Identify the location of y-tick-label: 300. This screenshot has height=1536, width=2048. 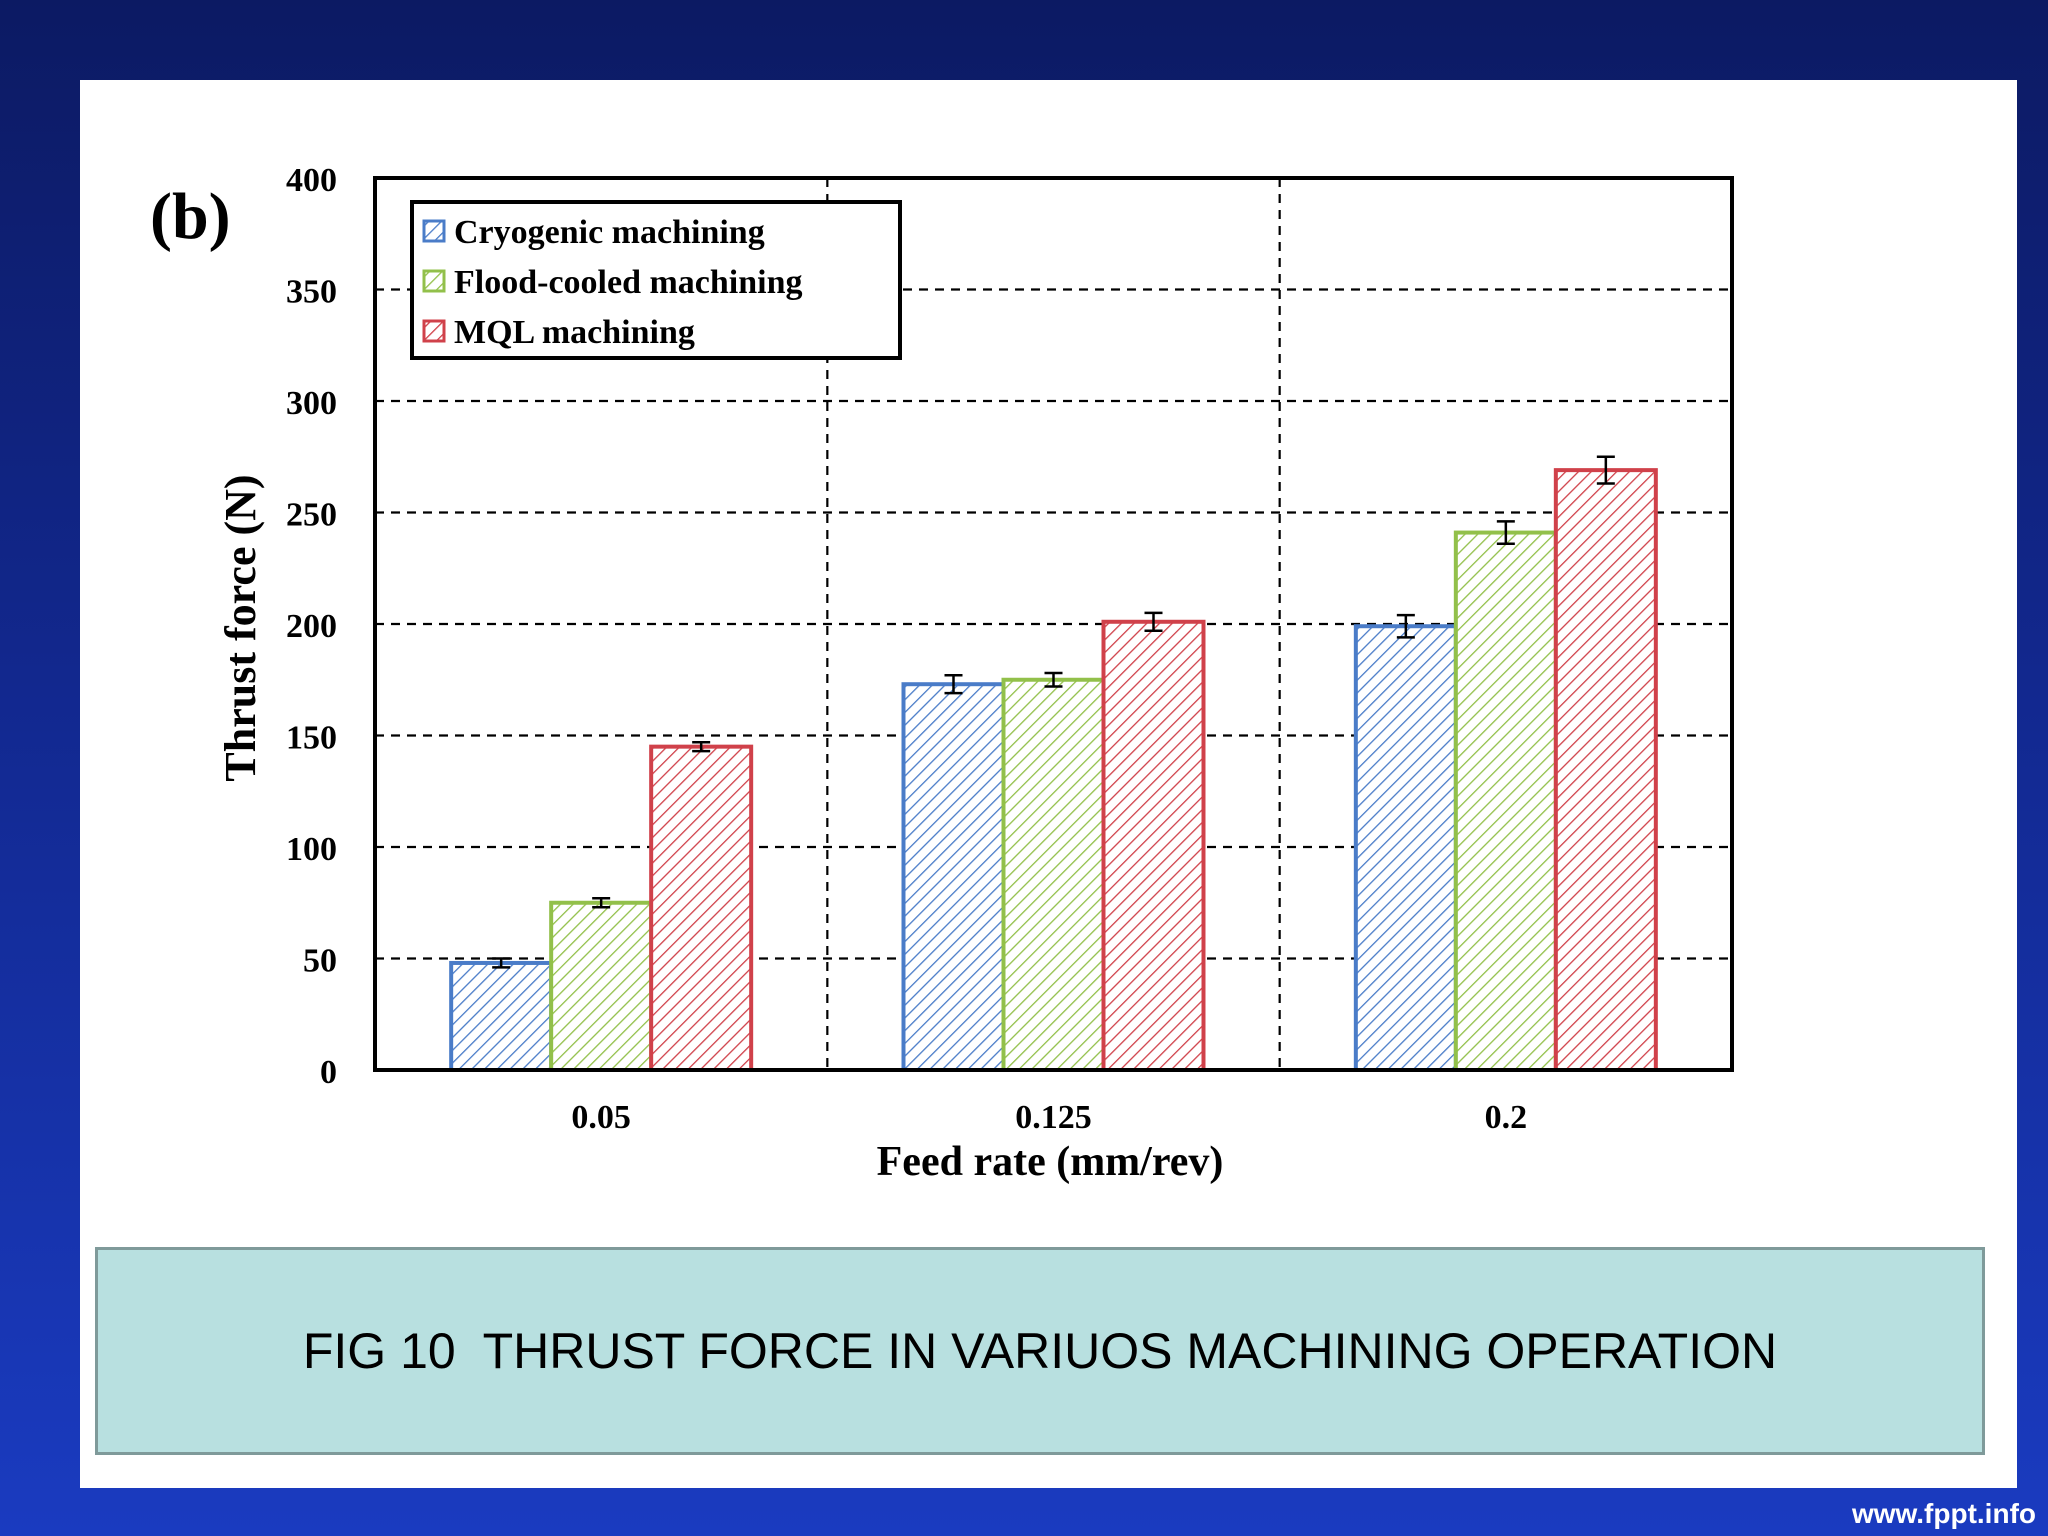
(311, 403).